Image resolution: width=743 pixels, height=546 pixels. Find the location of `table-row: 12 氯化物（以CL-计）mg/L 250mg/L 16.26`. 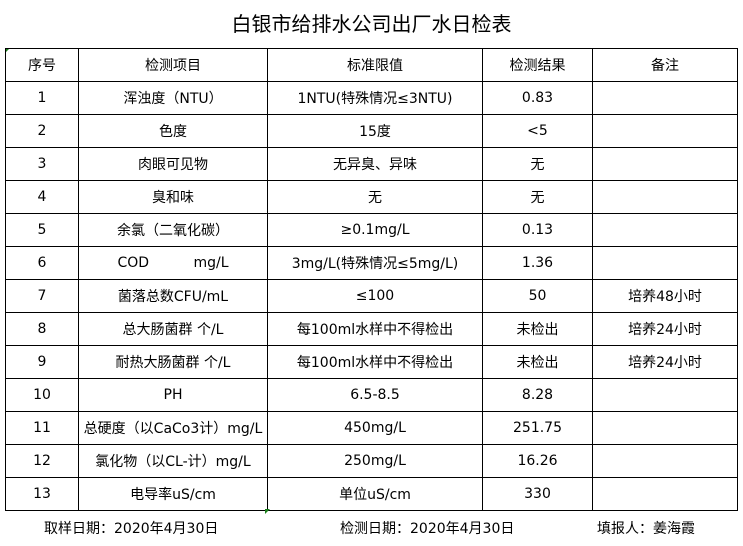

table-row: 12 氯化物（以CL-计）mg/L 250mg/L 16.26 is located at coordinates (371, 461).